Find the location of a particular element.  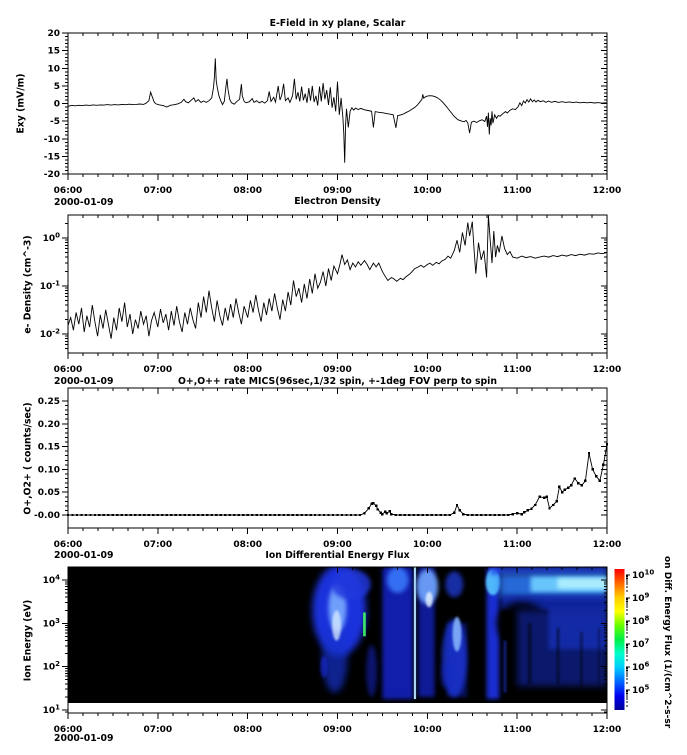

y-tick-label: -10 is located at coordinates (52, 140).